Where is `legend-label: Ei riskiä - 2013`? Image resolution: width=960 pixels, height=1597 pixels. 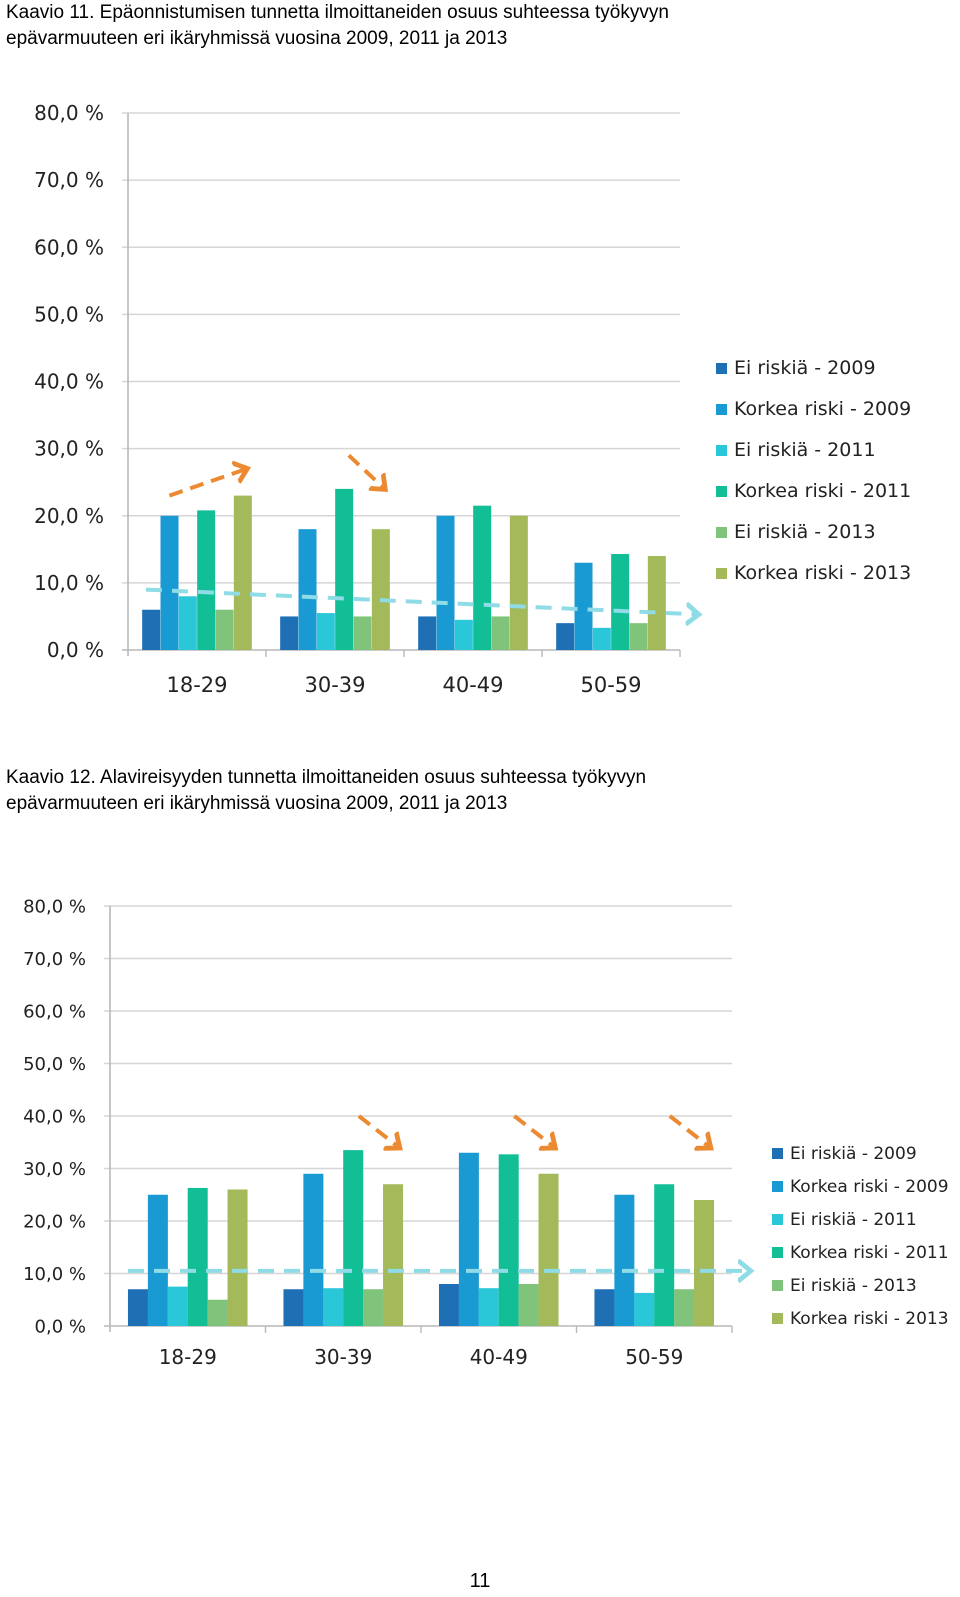 legend-label: Ei riskiä - 2013 is located at coordinates (853, 1286).